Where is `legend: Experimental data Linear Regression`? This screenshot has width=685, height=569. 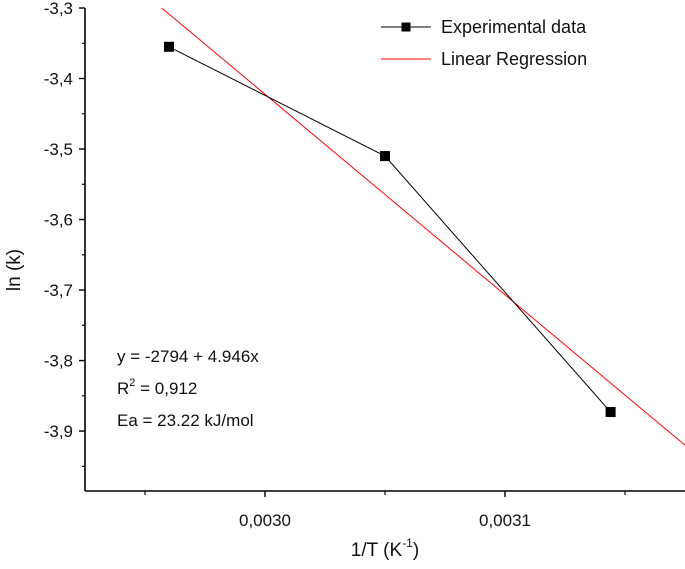 legend: Experimental data Linear Regression is located at coordinates (484, 43).